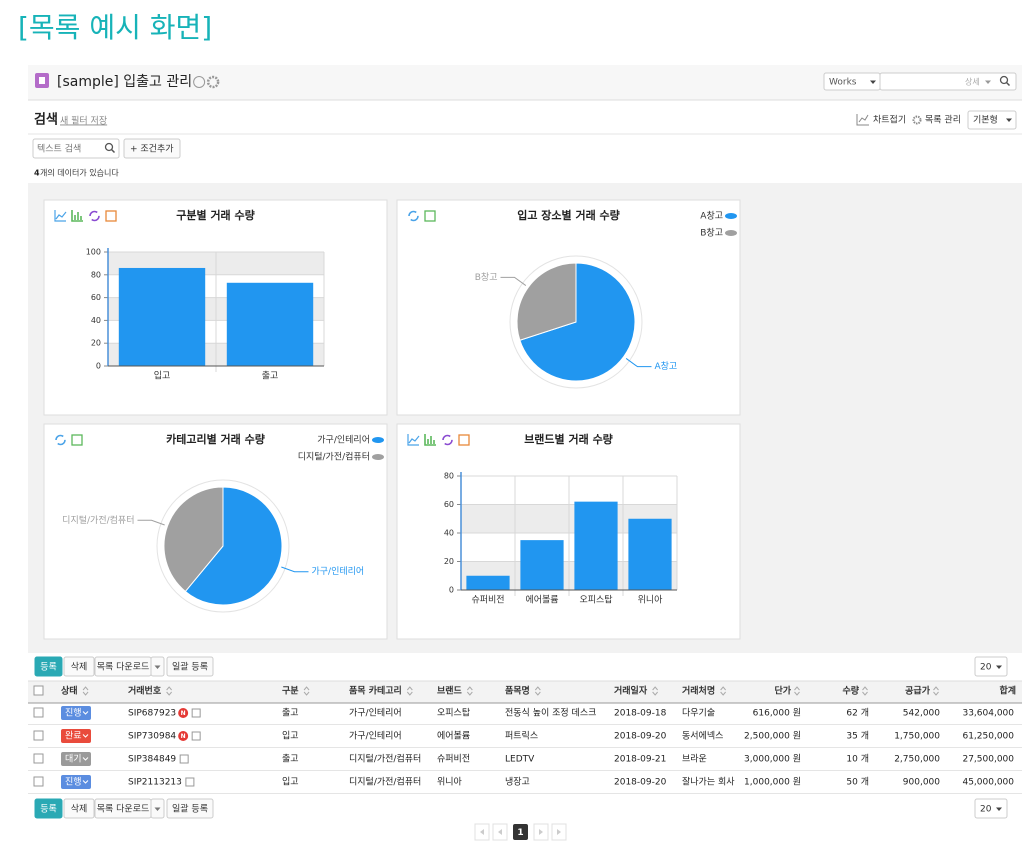  I want to click on column-header: 구분, so click(290, 691).